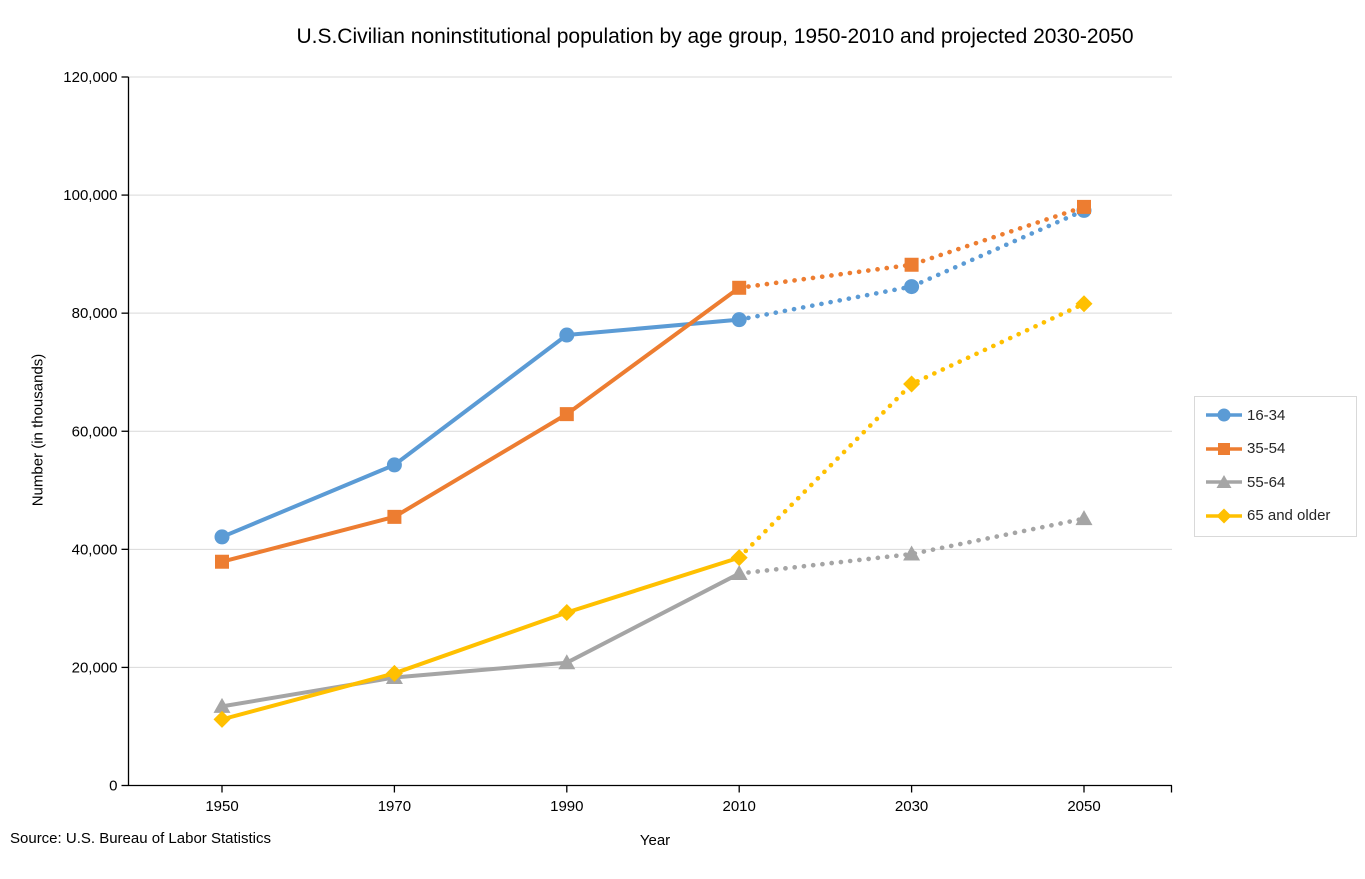 The image size is (1365, 879). Describe the element at coordinates (90, 77) in the screenshot. I see `y-tick-label: 120,000` at that location.